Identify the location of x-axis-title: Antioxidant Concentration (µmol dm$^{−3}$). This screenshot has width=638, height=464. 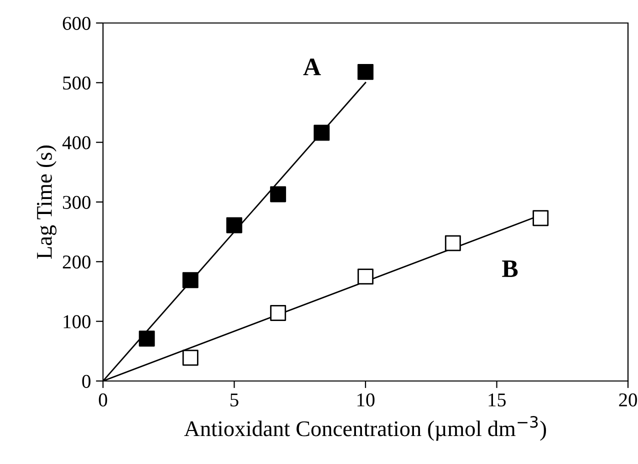
(365, 428).